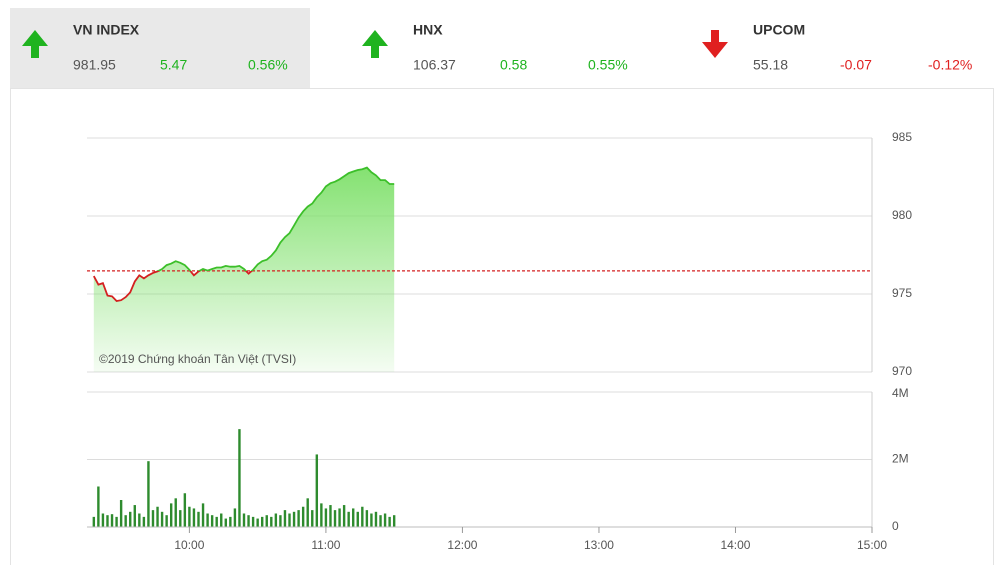  I want to click on index-pct: 0.55%, so click(608, 65).